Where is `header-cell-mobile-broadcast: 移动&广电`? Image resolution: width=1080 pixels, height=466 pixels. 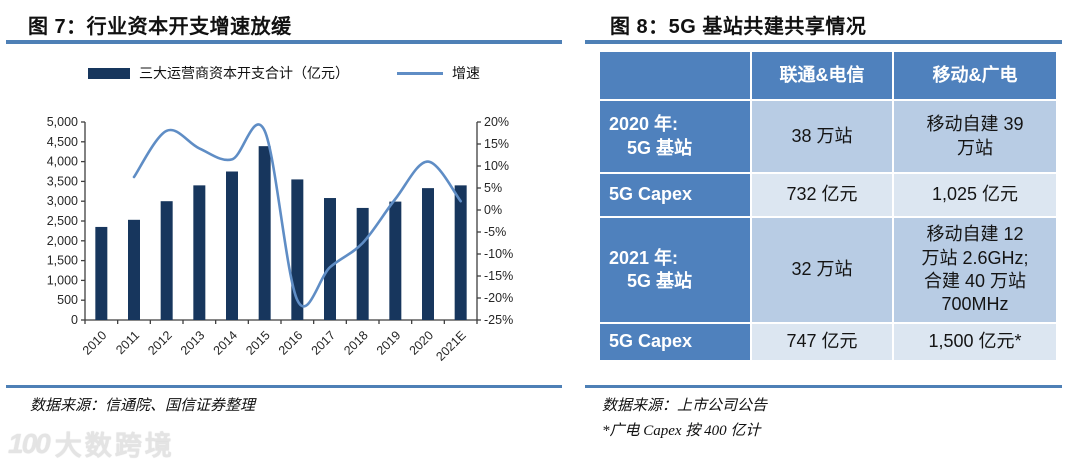
header-cell-mobile-broadcast: 移动&广电 is located at coordinates (975, 75).